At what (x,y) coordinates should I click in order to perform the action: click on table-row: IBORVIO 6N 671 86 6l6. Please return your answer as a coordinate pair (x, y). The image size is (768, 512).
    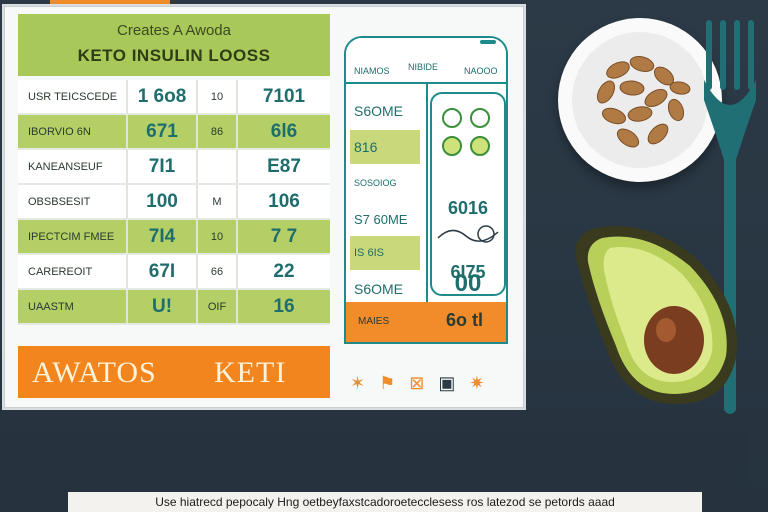
    Looking at the image, I should click on (174, 132).